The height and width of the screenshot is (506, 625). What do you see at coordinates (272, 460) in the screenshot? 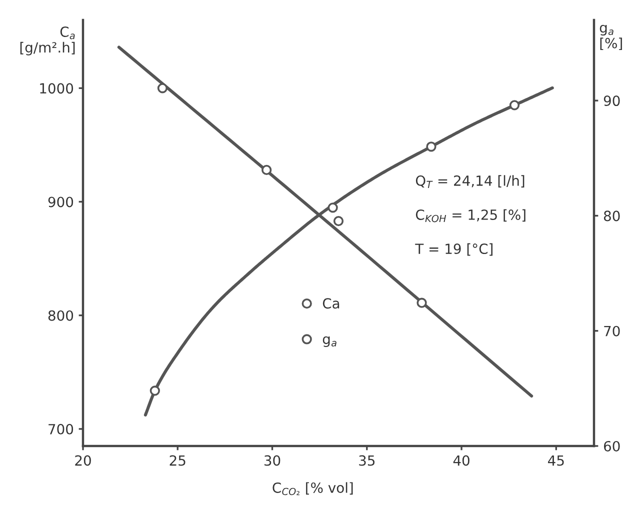
I see `x-tick-label: 30` at bounding box center [272, 460].